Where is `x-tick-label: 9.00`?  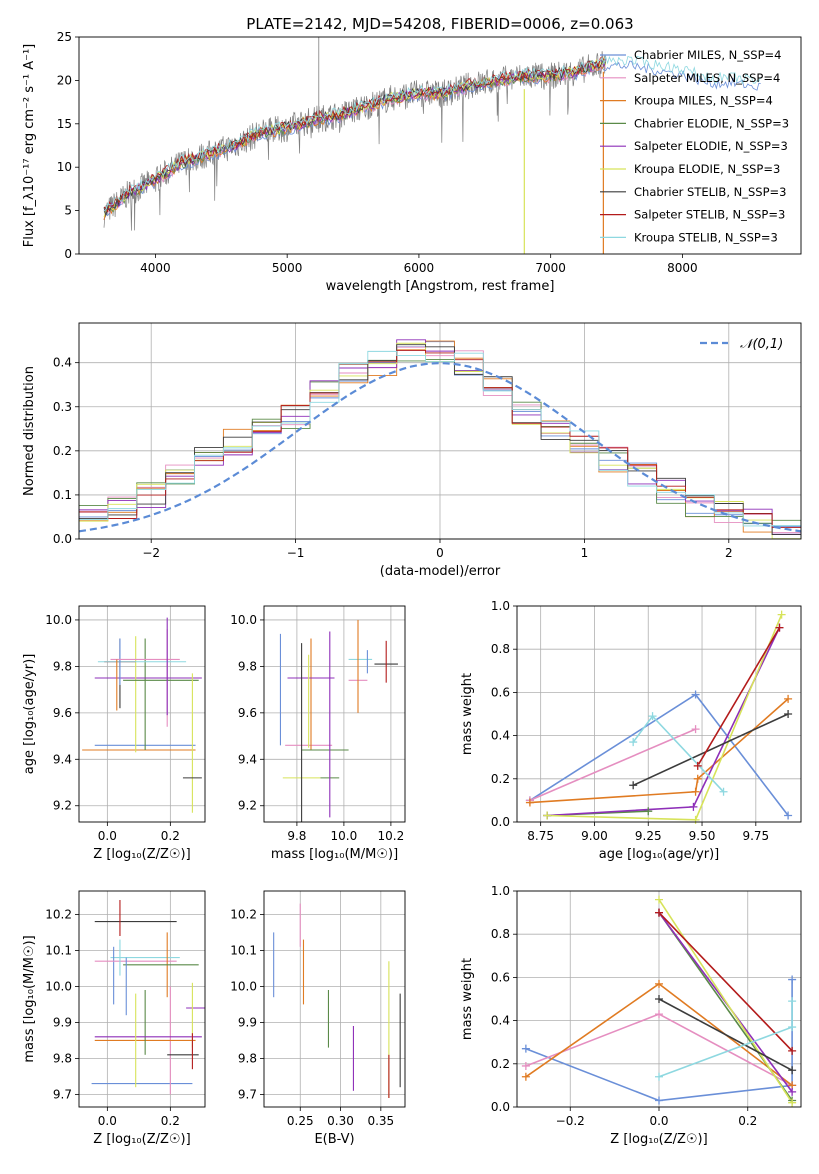 x-tick-label: 9.00 is located at coordinates (594, 836).